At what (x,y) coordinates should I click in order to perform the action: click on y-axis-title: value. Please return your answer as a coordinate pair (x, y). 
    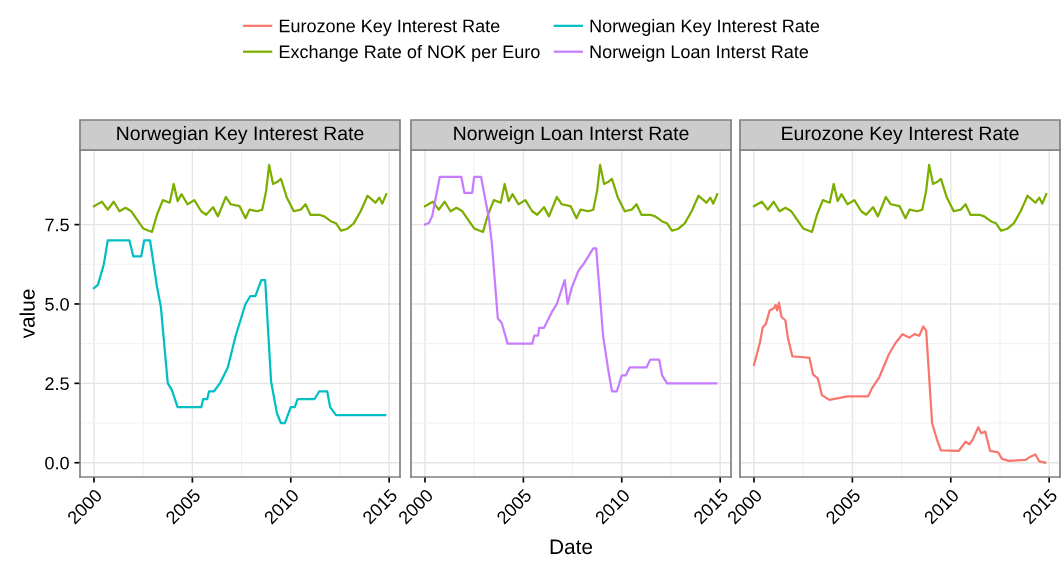
    Looking at the image, I should click on (27, 314).